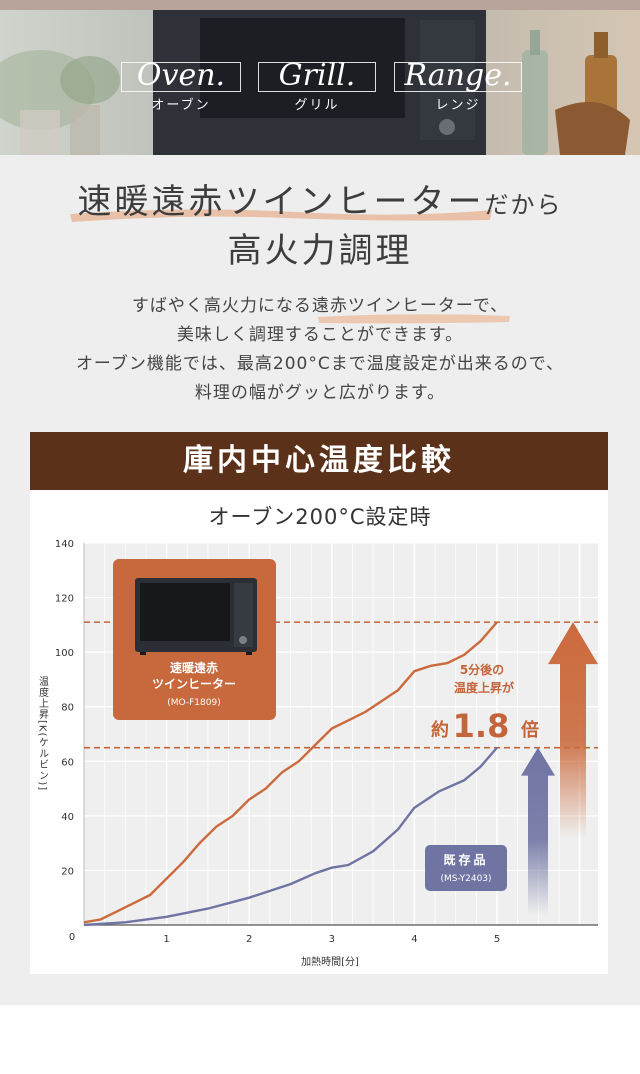  I want to click on hero-kana-range: レンジ, so click(458, 105).